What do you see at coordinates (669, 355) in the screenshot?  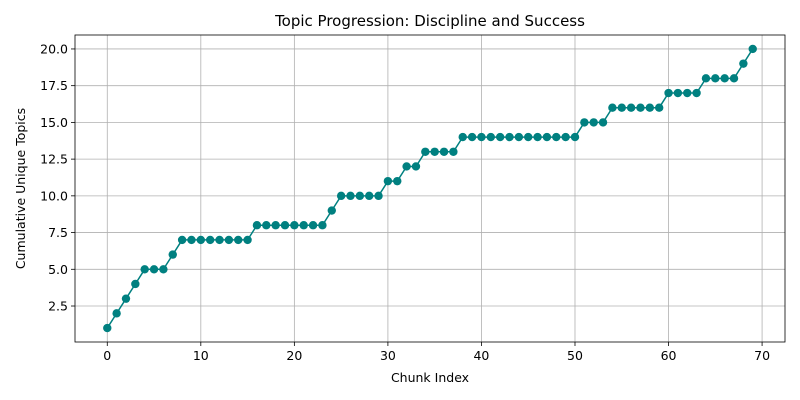 I see `x-tick-label: 60` at bounding box center [669, 355].